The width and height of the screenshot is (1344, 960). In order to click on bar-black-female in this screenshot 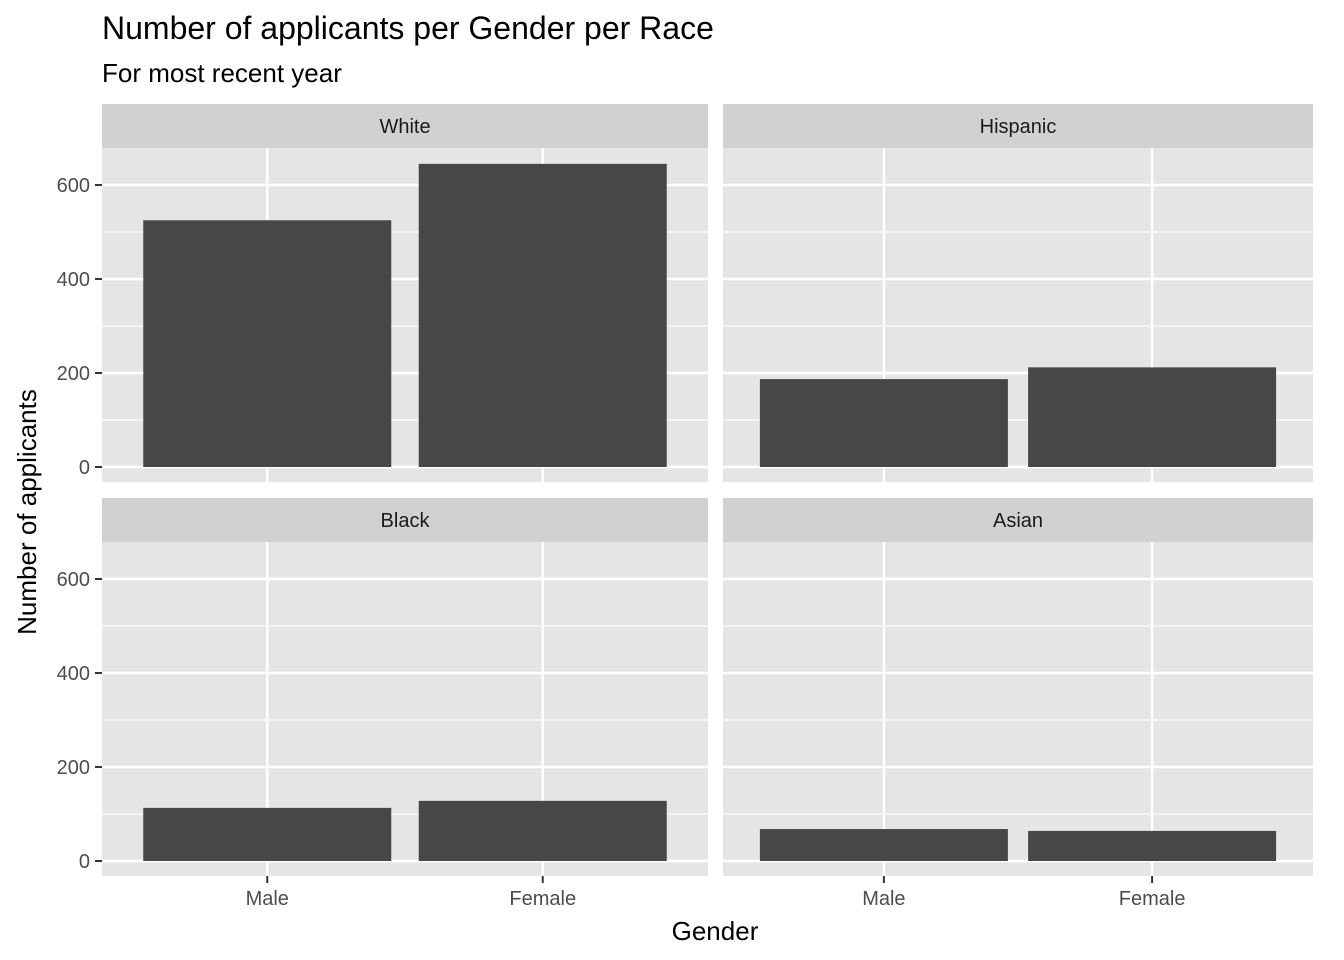, I will do `click(542, 830)`.